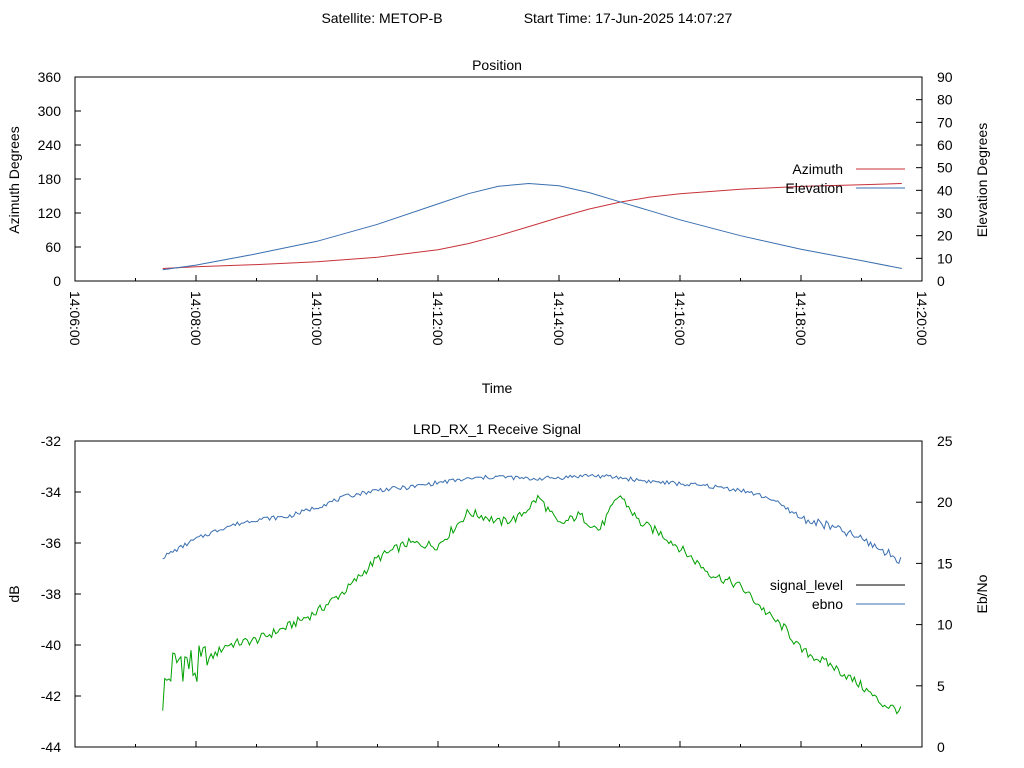  I want to click on position-x-axis-label: Time, so click(497, 388).